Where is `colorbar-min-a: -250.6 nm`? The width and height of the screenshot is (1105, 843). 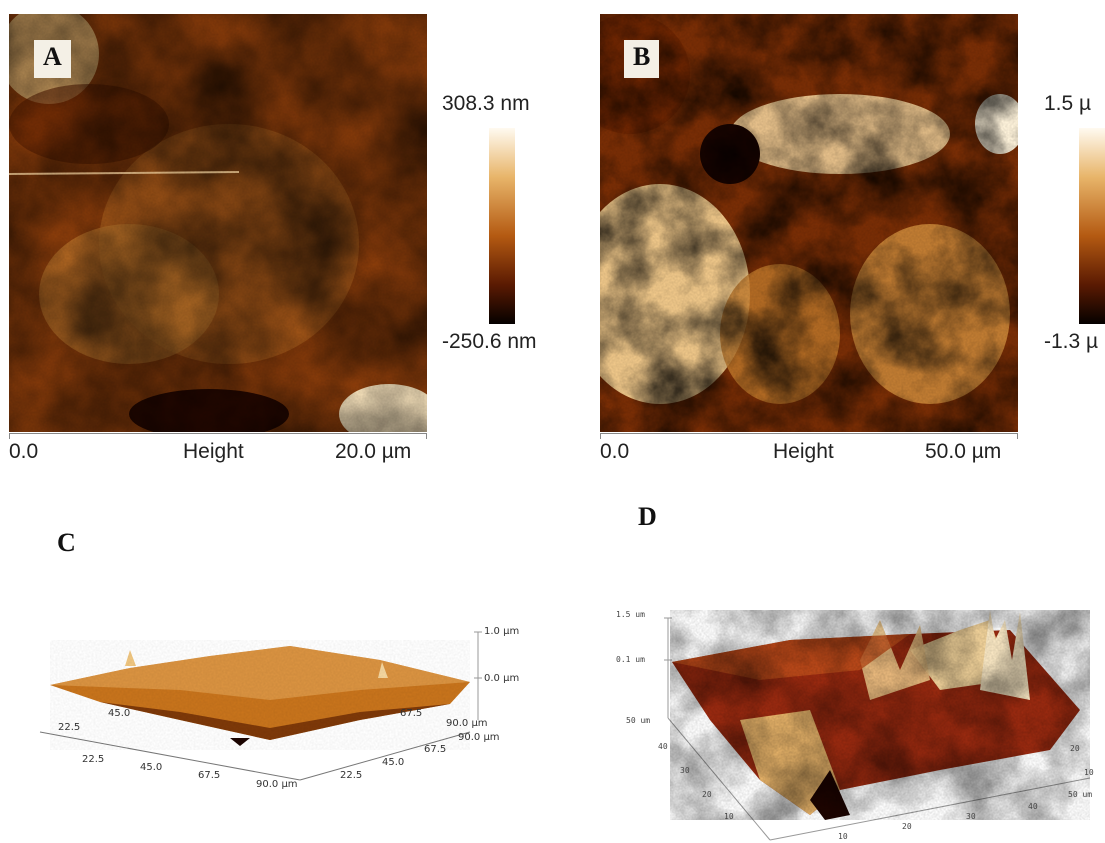 colorbar-min-a: -250.6 nm is located at coordinates (489, 341).